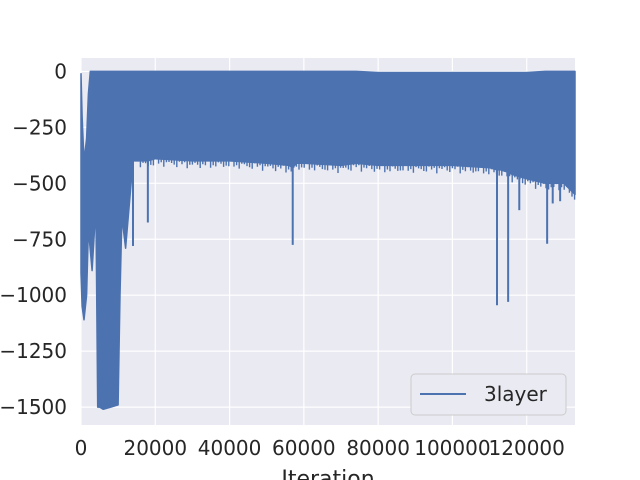  What do you see at coordinates (39, 183) in the screenshot?
I see `y-tick-label: −500` at bounding box center [39, 183].